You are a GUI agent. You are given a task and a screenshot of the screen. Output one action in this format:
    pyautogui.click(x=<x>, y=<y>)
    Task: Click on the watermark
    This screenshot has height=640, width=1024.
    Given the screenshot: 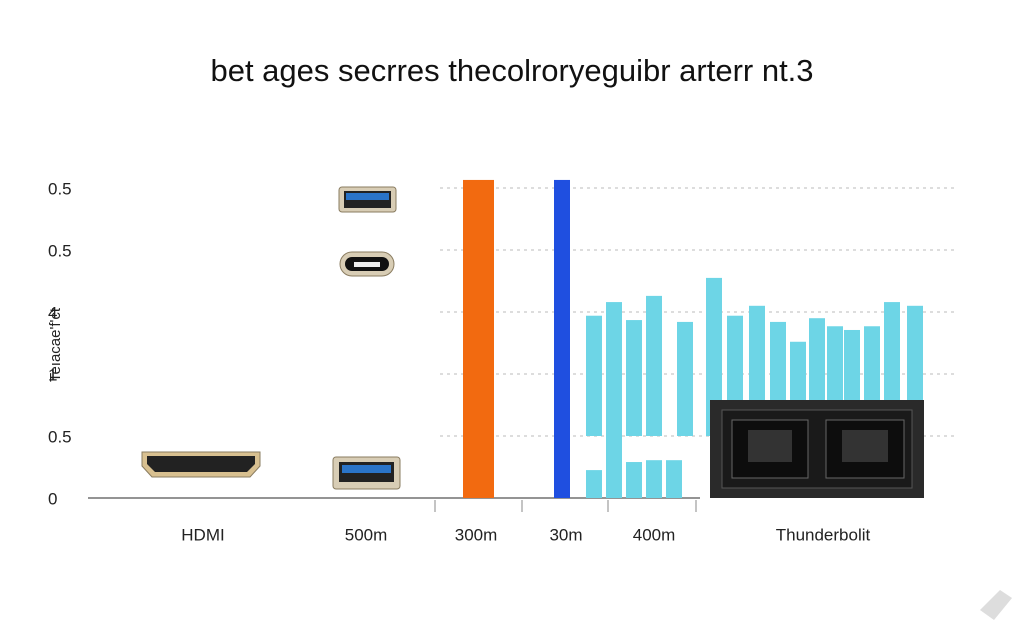 What is the action you would take?
    pyautogui.click(x=996, y=605)
    